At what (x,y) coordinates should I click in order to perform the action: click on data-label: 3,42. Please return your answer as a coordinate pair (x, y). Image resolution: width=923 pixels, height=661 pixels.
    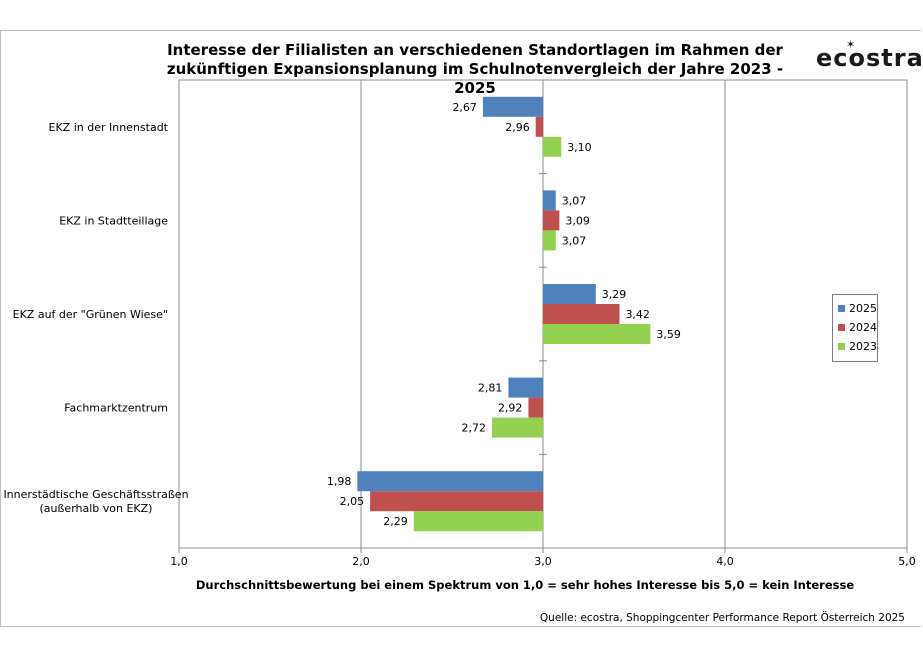
    Looking at the image, I should click on (637, 314).